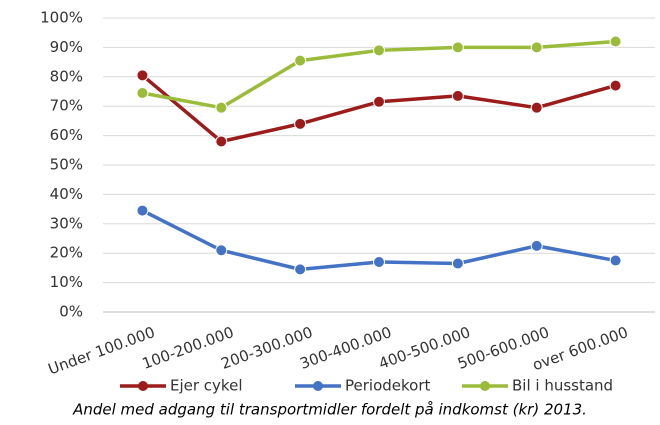 This screenshot has height=425, width=660. Describe the element at coordinates (66, 223) in the screenshot. I see `y-tick-label: 30%` at that location.